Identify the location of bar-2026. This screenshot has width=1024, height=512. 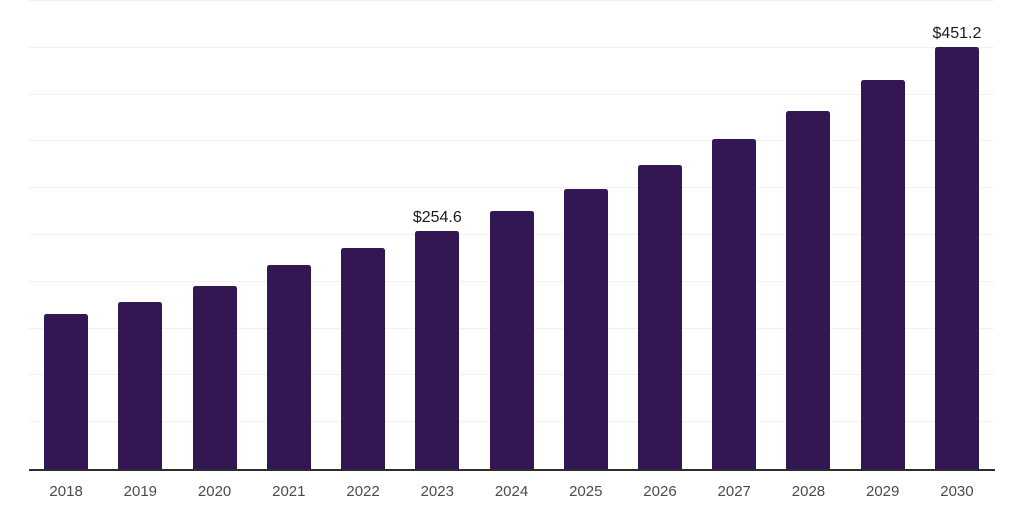
(659, 316).